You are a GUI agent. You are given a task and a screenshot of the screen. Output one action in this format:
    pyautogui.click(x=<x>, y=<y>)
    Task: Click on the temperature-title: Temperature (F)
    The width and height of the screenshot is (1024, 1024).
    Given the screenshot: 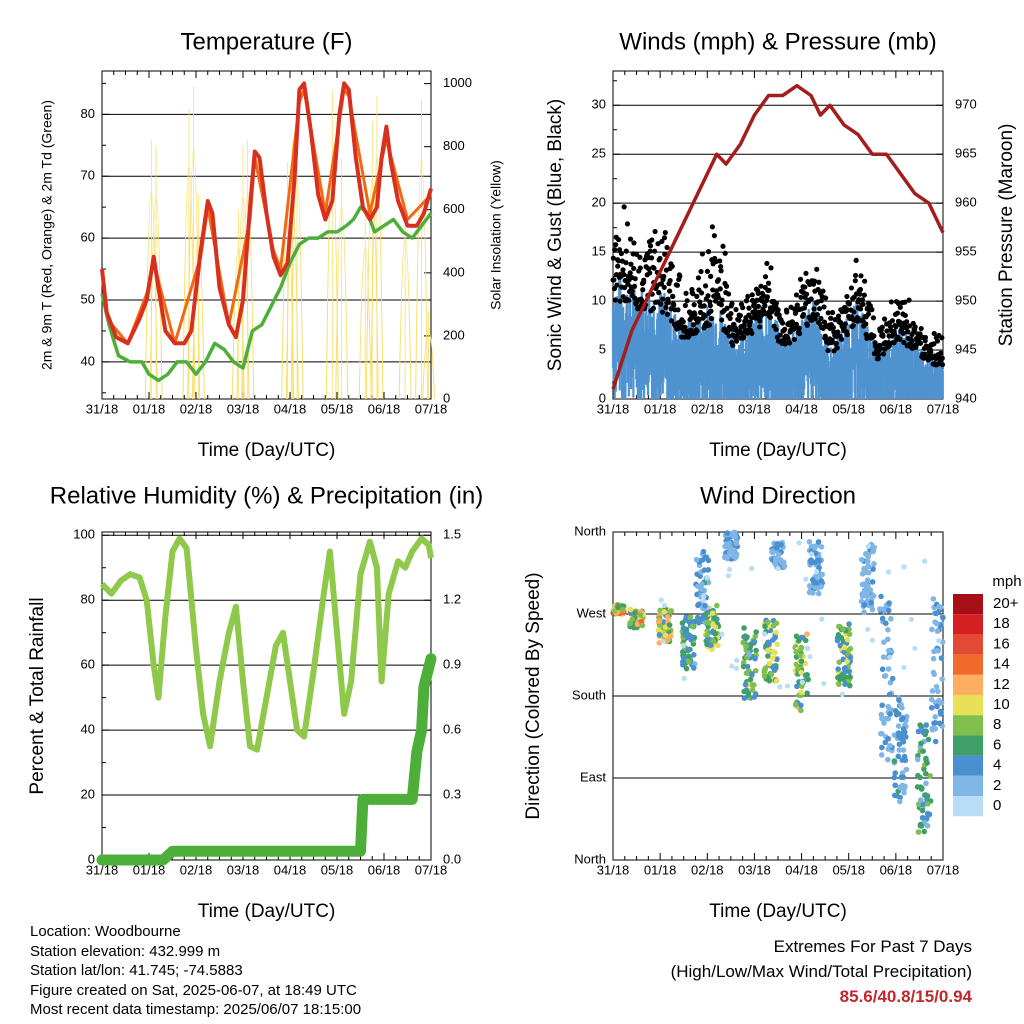 What is the action you would take?
    pyautogui.click(x=266, y=41)
    